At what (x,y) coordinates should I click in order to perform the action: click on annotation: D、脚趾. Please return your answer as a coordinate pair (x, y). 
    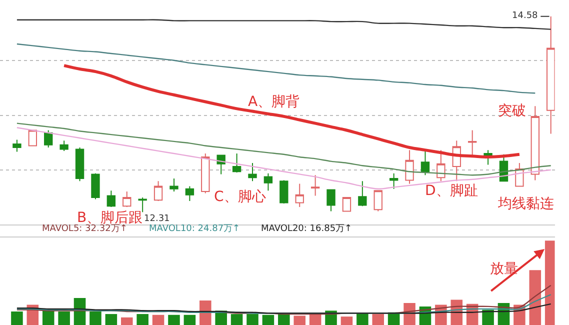
    Looking at the image, I should click on (451, 191).